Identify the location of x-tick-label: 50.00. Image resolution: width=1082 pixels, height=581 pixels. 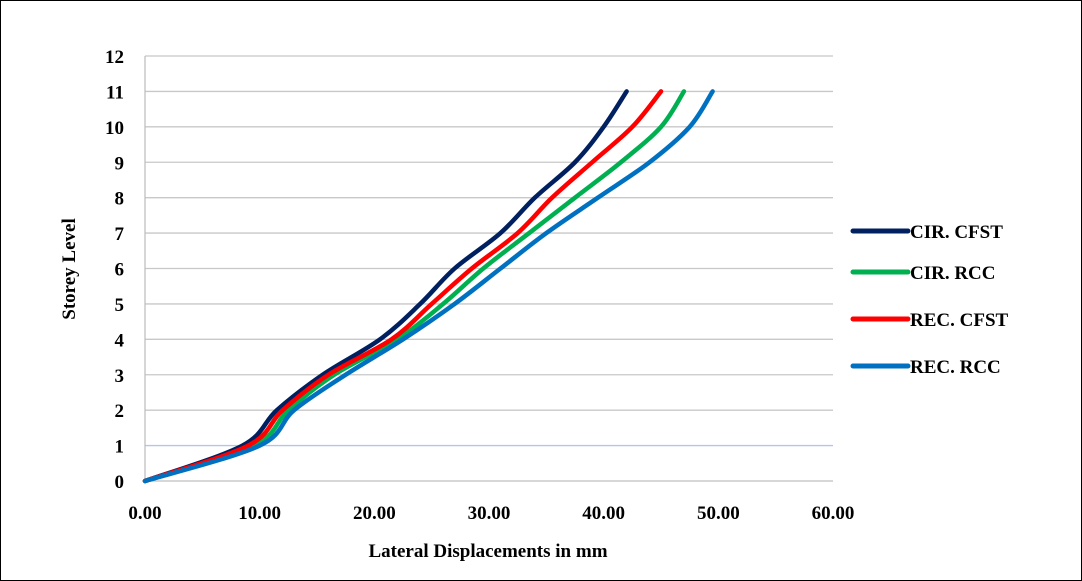
(718, 513).